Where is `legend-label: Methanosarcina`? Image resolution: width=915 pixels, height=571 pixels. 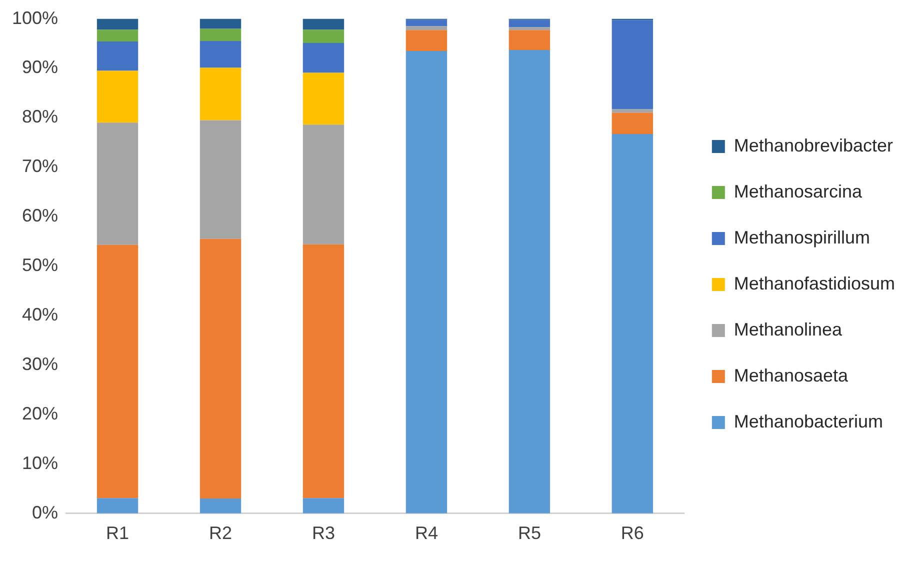 legend-label: Methanosarcina is located at coordinates (798, 191).